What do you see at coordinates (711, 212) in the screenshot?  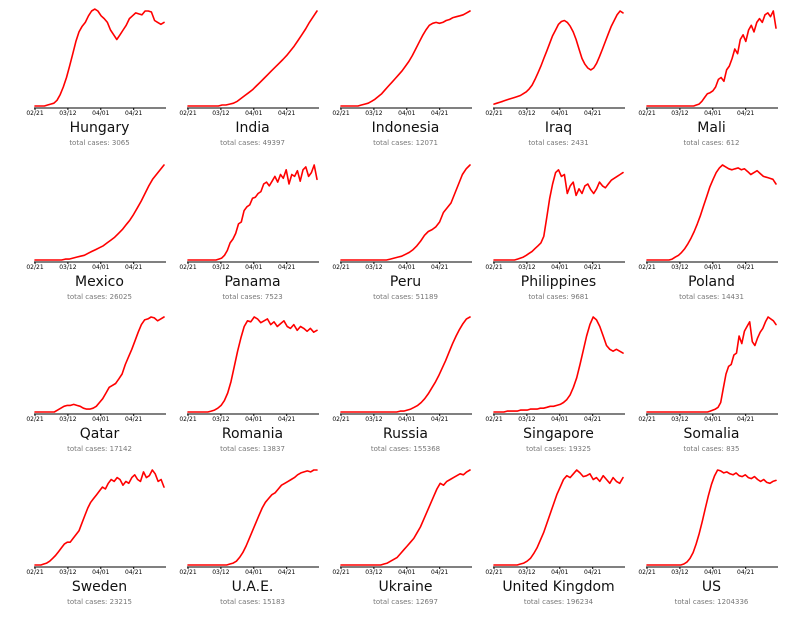 I see `series-line-poland` at bounding box center [711, 212].